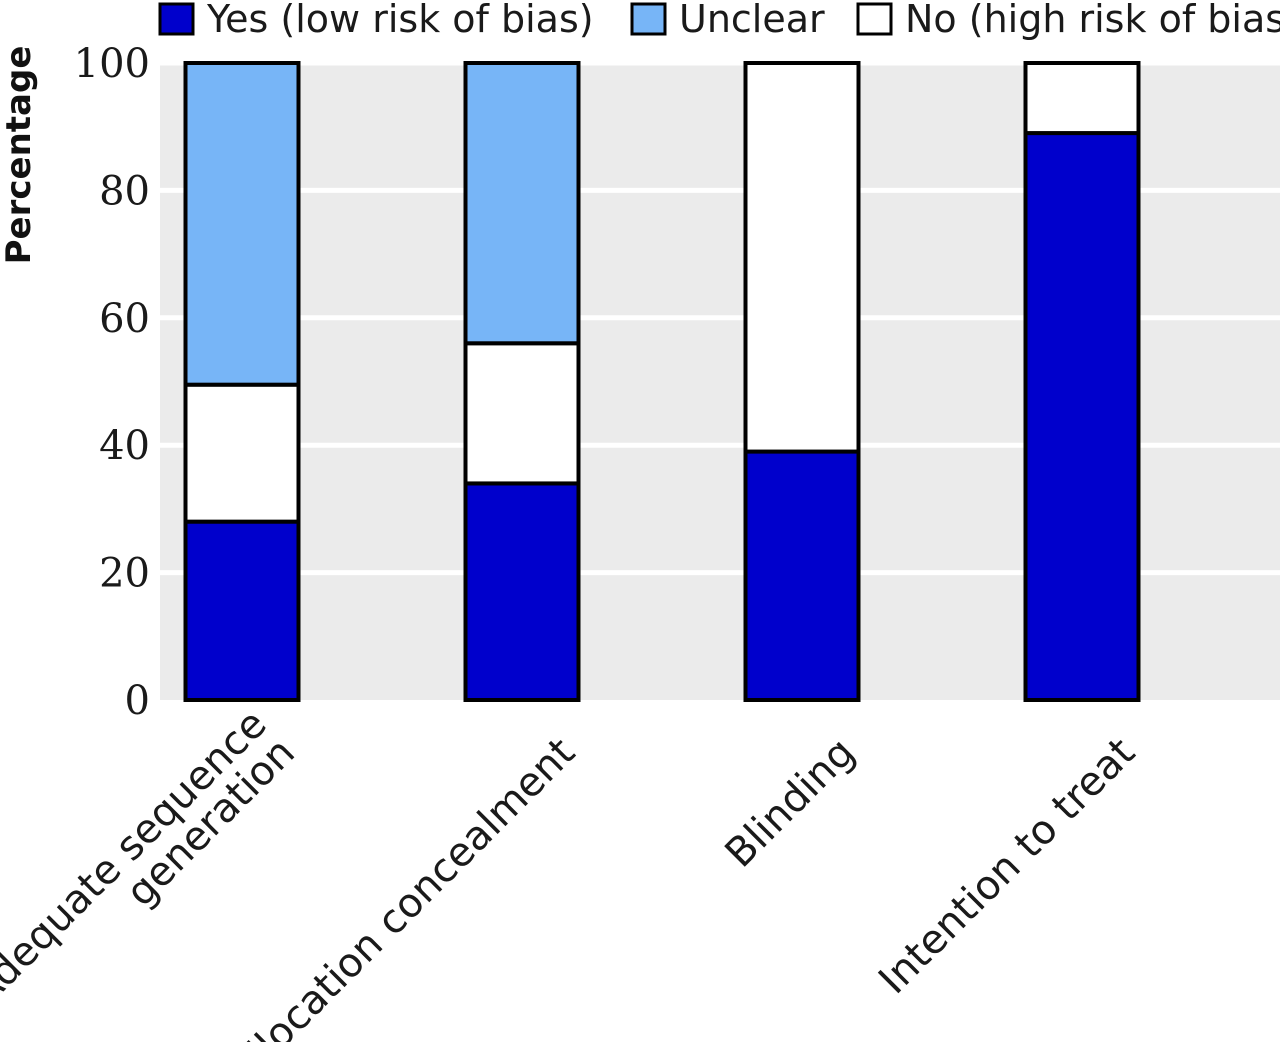 The width and height of the screenshot is (1280, 1042). I want to click on legend-item-2: No (high risk of bias), so click(1068, 20).